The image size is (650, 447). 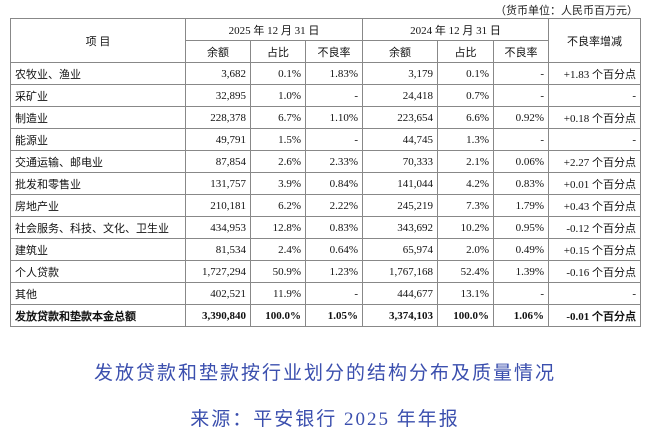 What do you see at coordinates (521, 227) in the screenshot?
I see `cell: 0.95%` at bounding box center [521, 227].